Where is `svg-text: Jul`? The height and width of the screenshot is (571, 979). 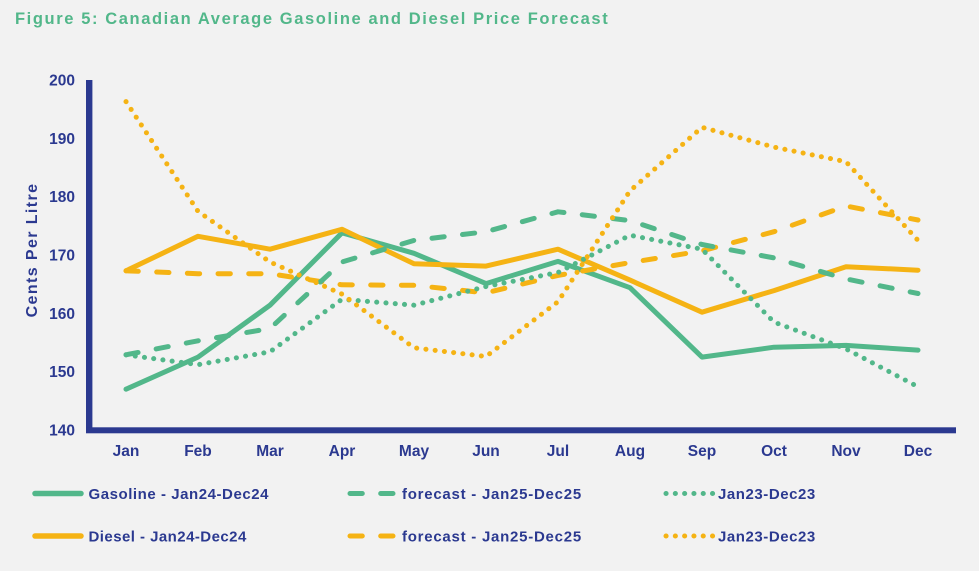
svg-text: Jul is located at coordinates (558, 451).